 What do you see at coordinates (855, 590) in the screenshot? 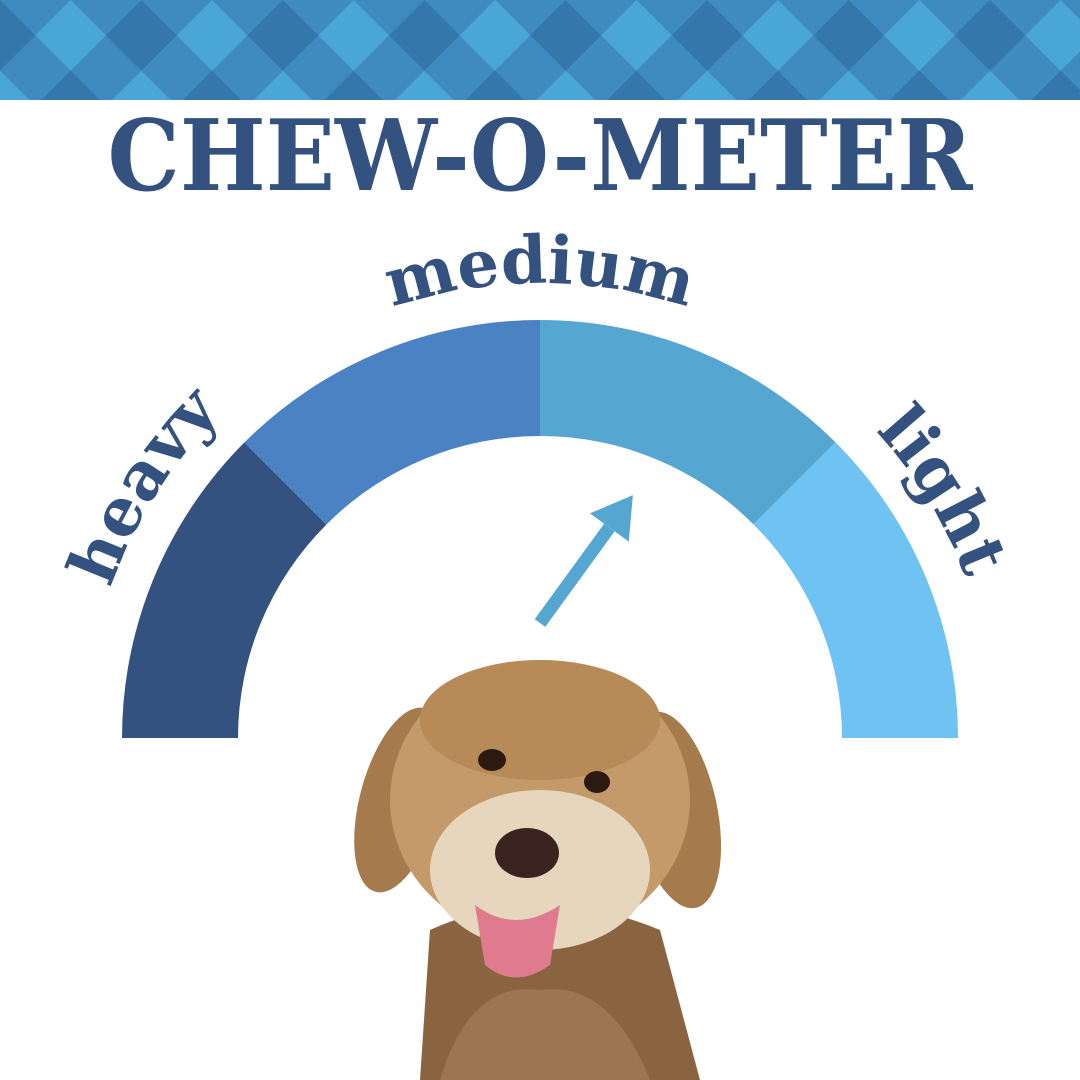
I see `gauge-segment-light` at bounding box center [855, 590].